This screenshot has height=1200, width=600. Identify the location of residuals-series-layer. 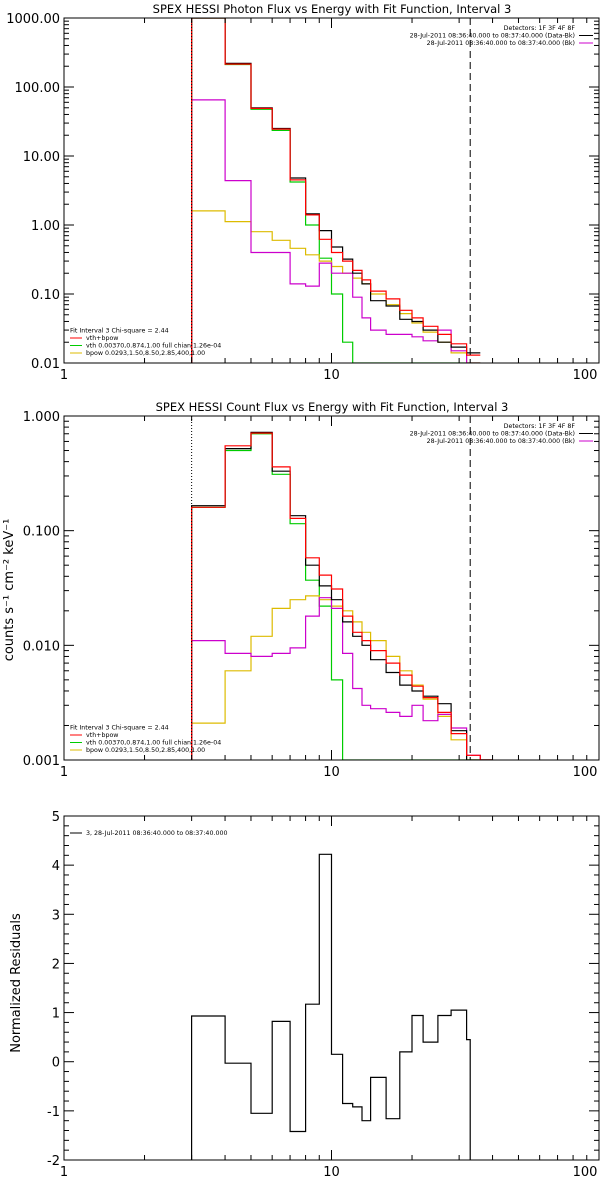
(331, 1006).